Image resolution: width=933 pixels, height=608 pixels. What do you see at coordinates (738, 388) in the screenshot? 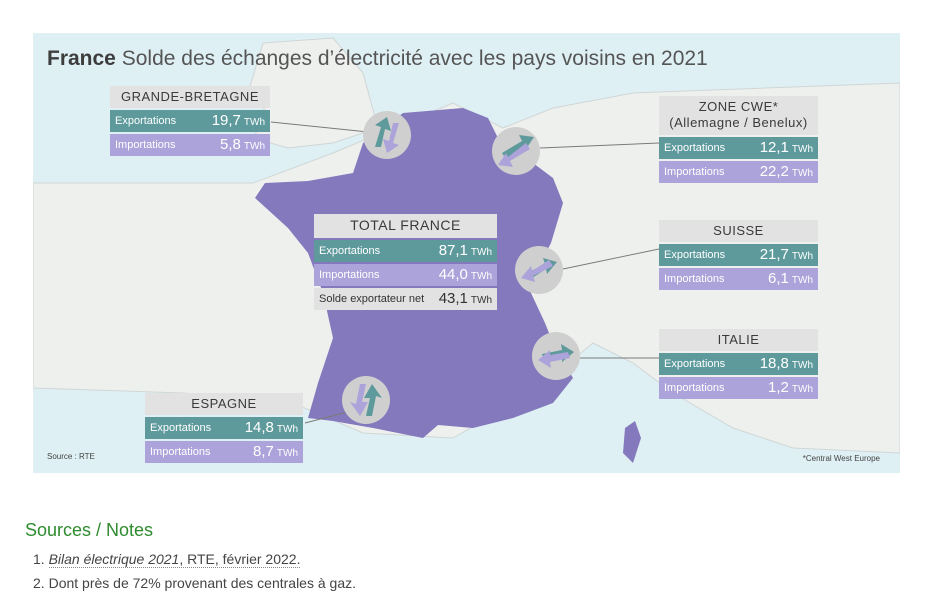
I see `imports-row: Importations 1,2 TWh` at bounding box center [738, 388].